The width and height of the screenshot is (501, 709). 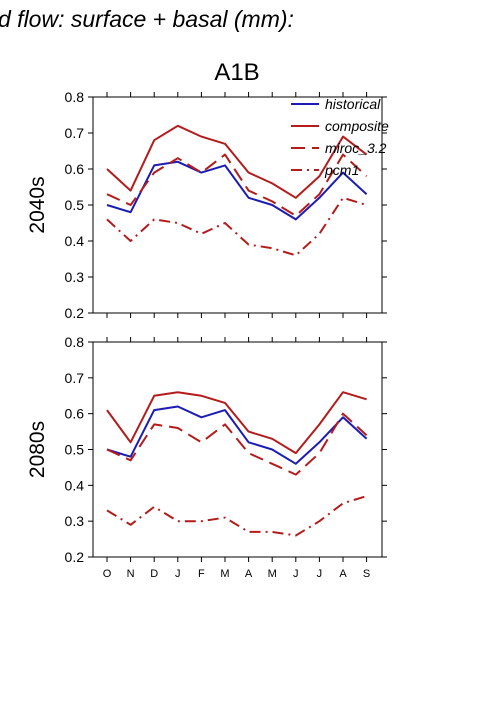 What do you see at coordinates (107, 574) in the screenshot?
I see `x-tick-label: O` at bounding box center [107, 574].